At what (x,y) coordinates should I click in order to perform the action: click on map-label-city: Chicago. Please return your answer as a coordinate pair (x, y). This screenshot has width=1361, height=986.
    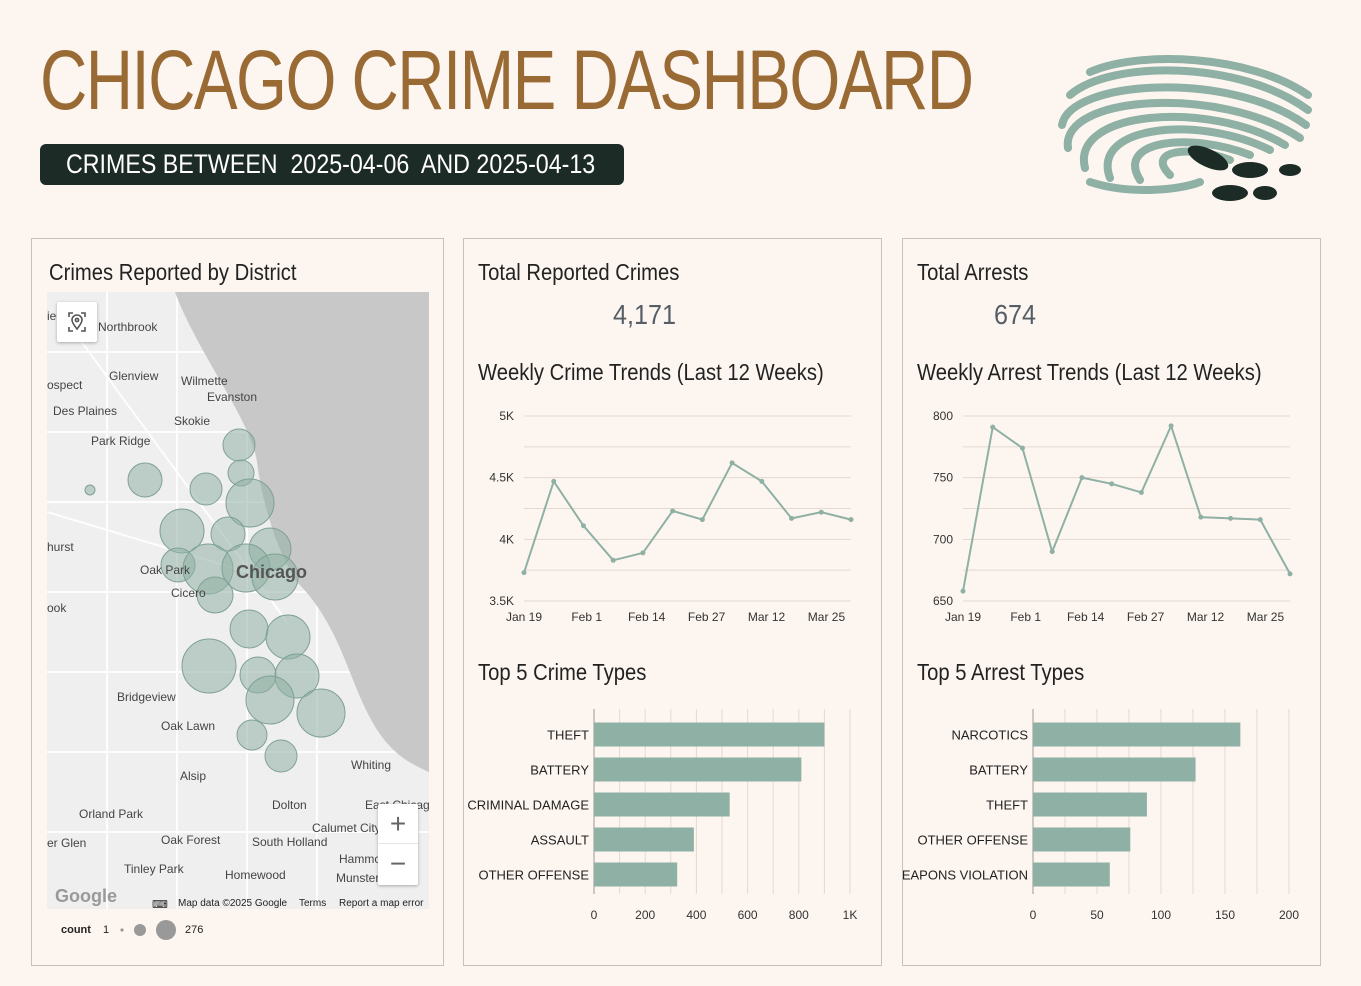
    Looking at the image, I should click on (272, 572).